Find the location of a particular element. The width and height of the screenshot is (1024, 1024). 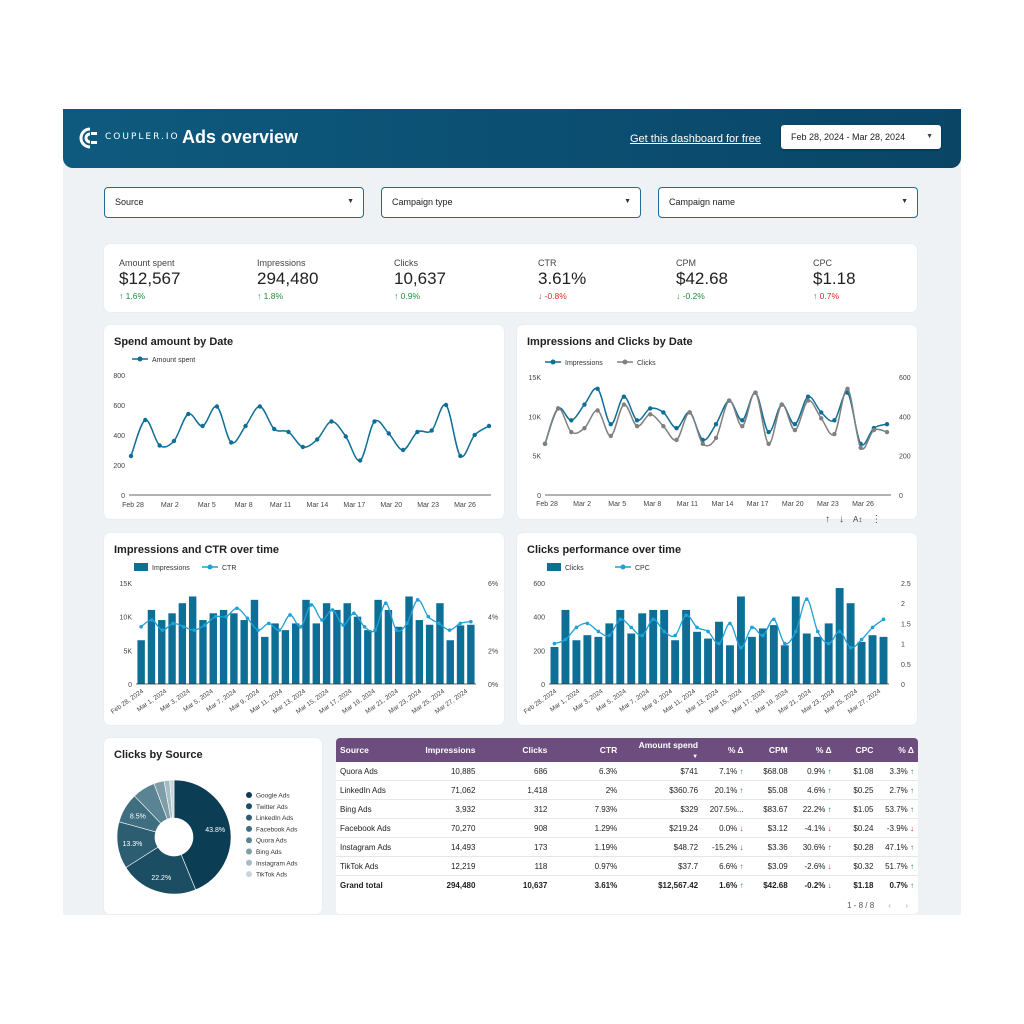

more-vert-icon: ⋮ is located at coordinates (876, 519).